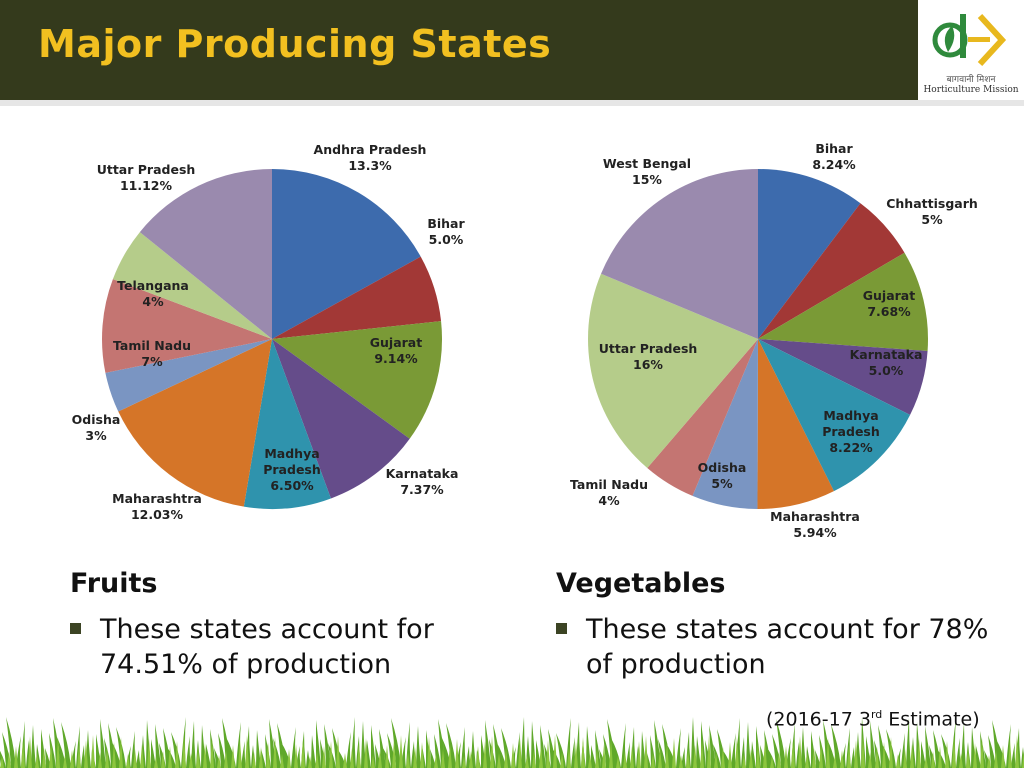  What do you see at coordinates (396, 350) in the screenshot?
I see `pie-label-gujarat: Gujarat 9.14%` at bounding box center [396, 350].